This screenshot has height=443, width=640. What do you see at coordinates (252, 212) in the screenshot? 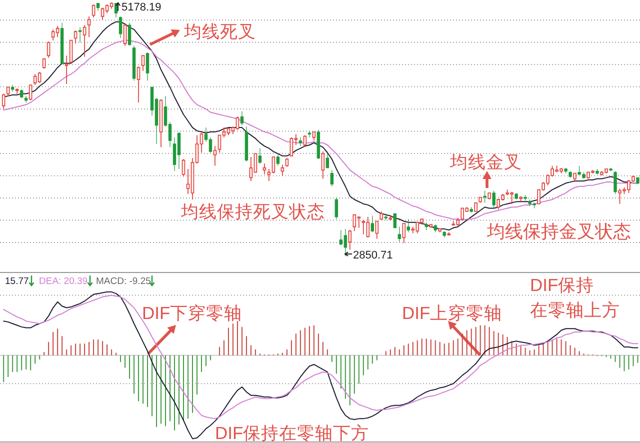
I see `annotation: 均线保持死叉状态` at bounding box center [252, 212].